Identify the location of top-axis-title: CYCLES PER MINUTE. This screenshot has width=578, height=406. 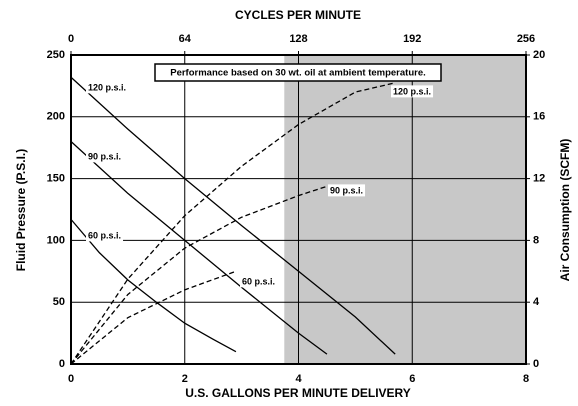
(298, 15).